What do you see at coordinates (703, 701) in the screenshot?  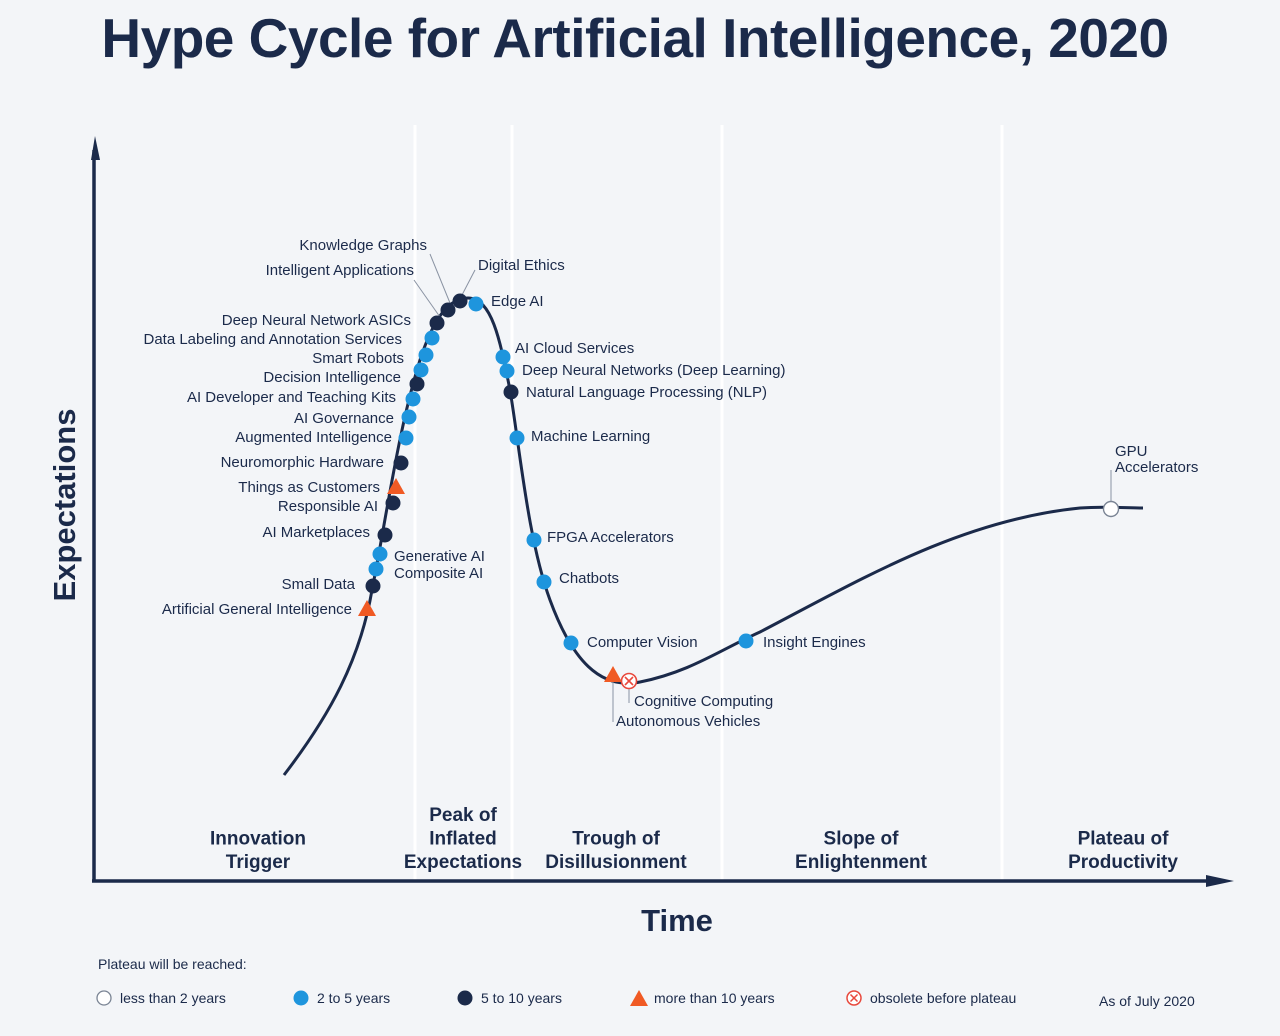 I see `label-cognitive-computing: Cognitive Computing` at bounding box center [703, 701].